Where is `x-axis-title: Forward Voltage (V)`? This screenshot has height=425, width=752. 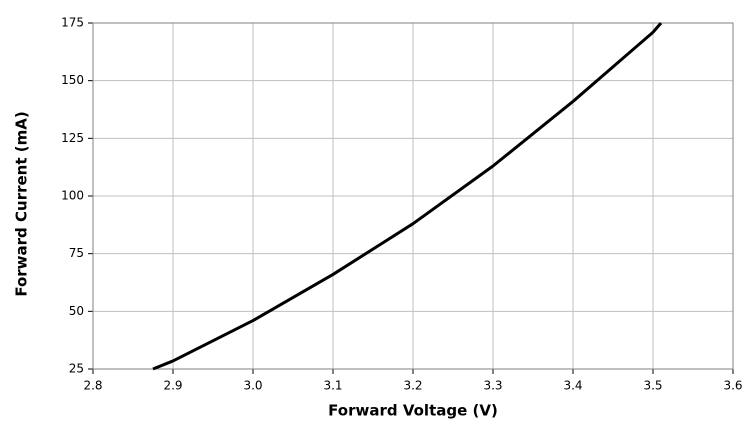
x-axis-title: Forward Voltage (V) is located at coordinates (413, 411).